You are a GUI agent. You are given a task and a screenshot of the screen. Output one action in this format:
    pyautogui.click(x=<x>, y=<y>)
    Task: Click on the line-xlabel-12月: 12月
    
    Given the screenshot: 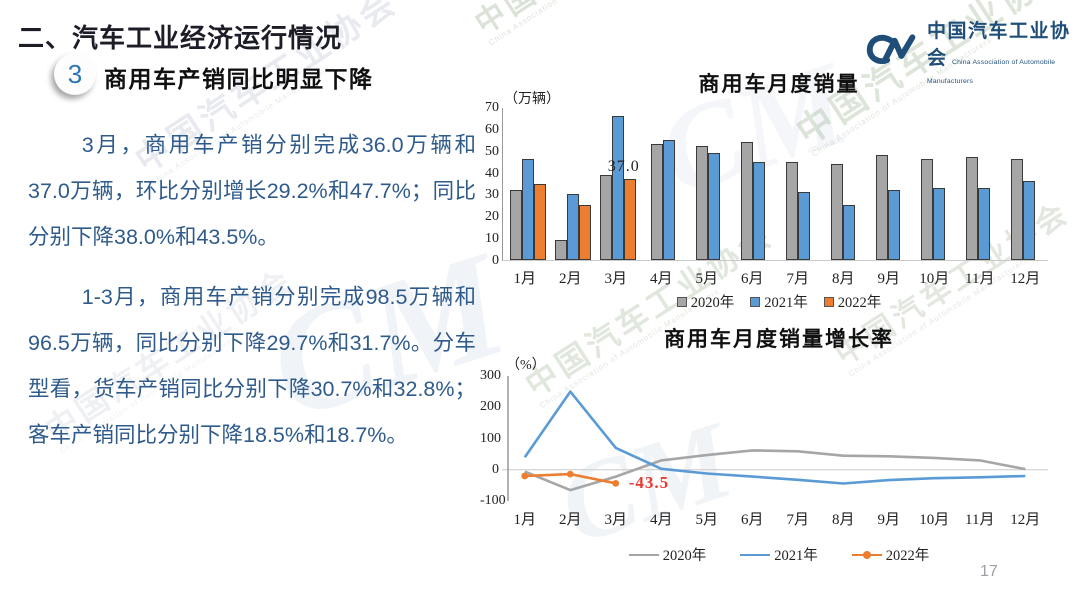 What is the action you would take?
    pyautogui.click(x=1025, y=520)
    